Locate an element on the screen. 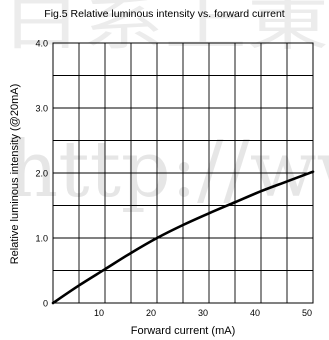  y-tick-label: 2.0 is located at coordinates (41, 174).